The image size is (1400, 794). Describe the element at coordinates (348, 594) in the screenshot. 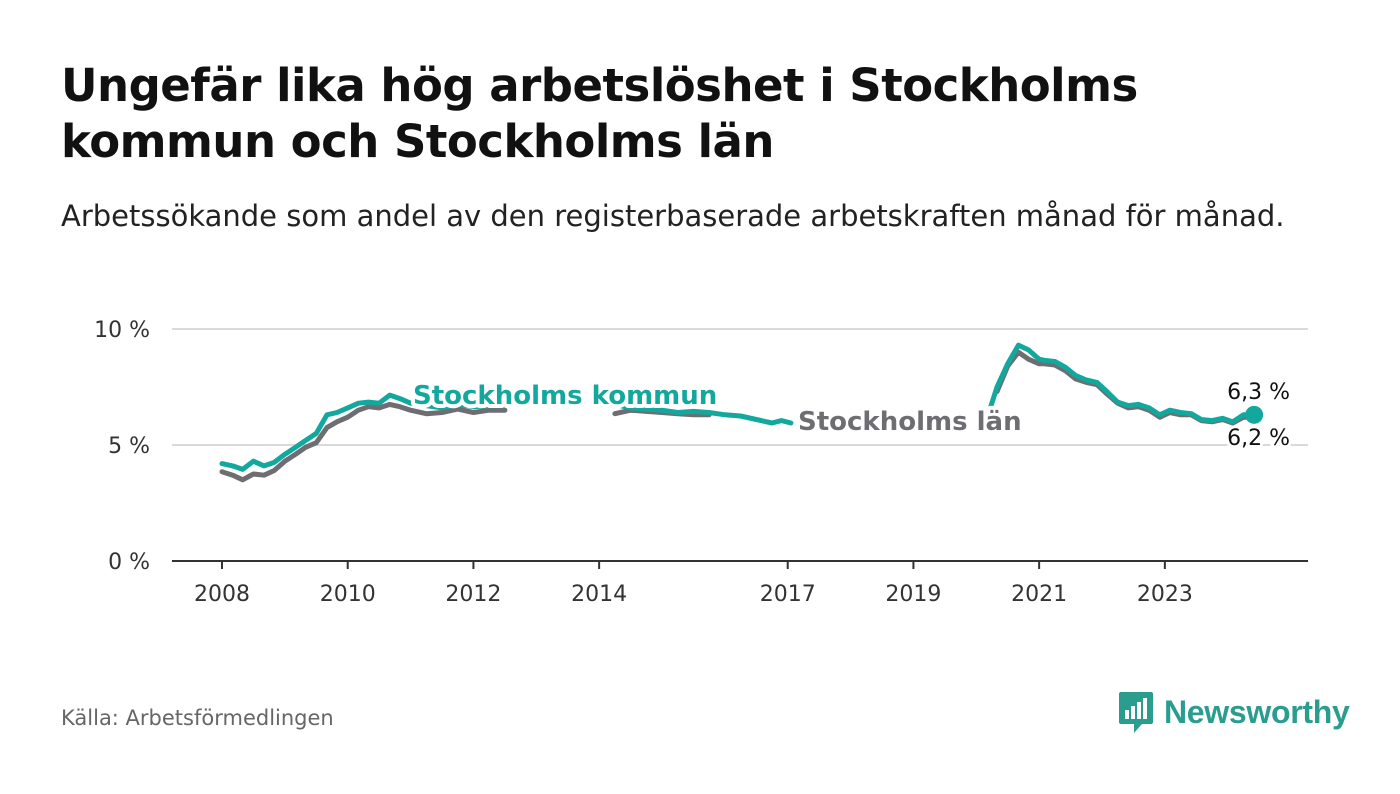

I see `x-tick-label: 2010` at that location.